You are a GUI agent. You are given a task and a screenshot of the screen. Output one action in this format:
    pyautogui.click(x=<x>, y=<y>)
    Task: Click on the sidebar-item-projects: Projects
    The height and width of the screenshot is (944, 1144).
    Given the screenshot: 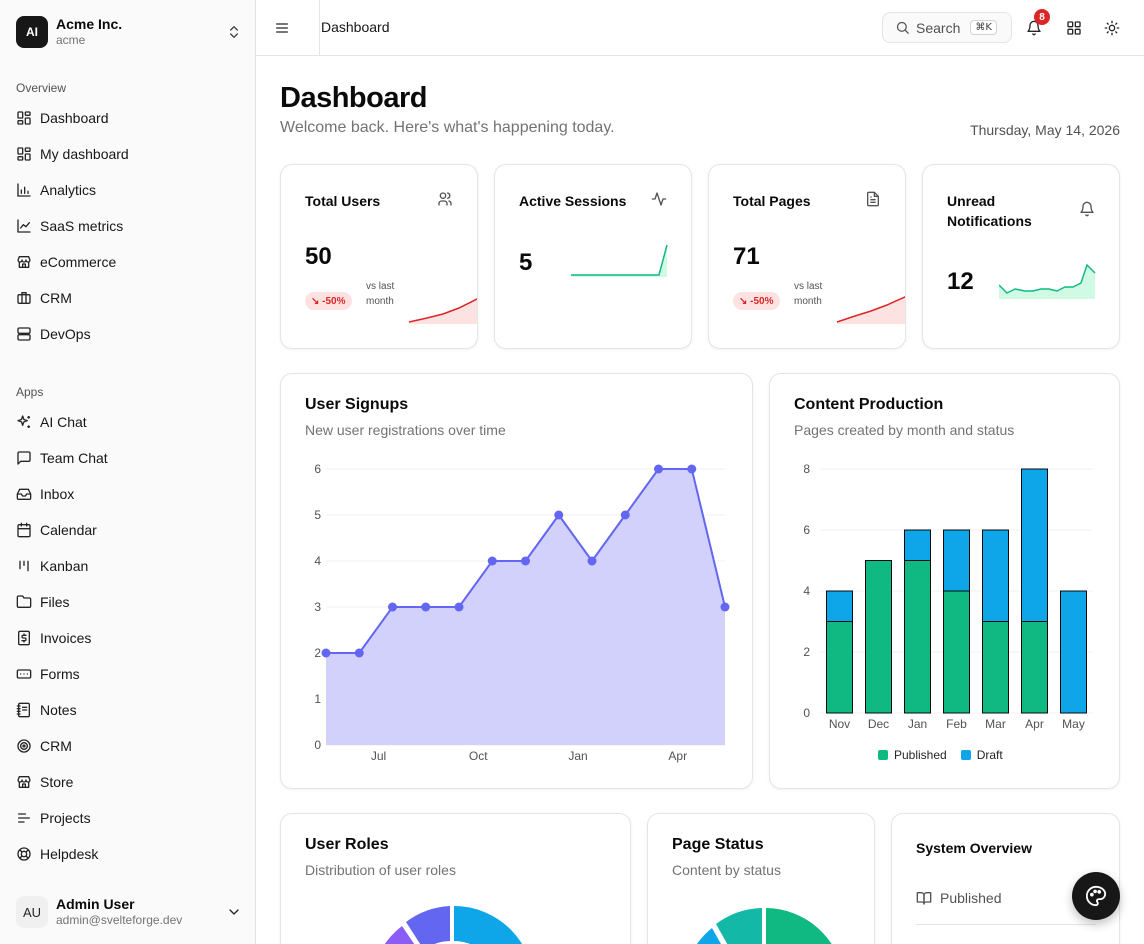 What is the action you would take?
    pyautogui.click(x=128, y=818)
    